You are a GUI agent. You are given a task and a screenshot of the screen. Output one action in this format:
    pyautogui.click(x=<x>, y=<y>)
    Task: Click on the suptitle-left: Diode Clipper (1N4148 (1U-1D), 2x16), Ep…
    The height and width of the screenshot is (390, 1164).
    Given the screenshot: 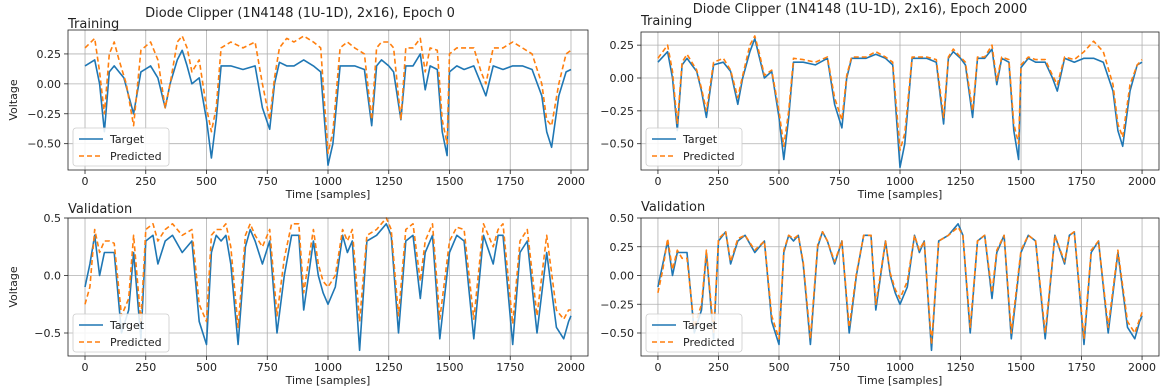 What is the action you would take?
    pyautogui.click(x=300, y=13)
    